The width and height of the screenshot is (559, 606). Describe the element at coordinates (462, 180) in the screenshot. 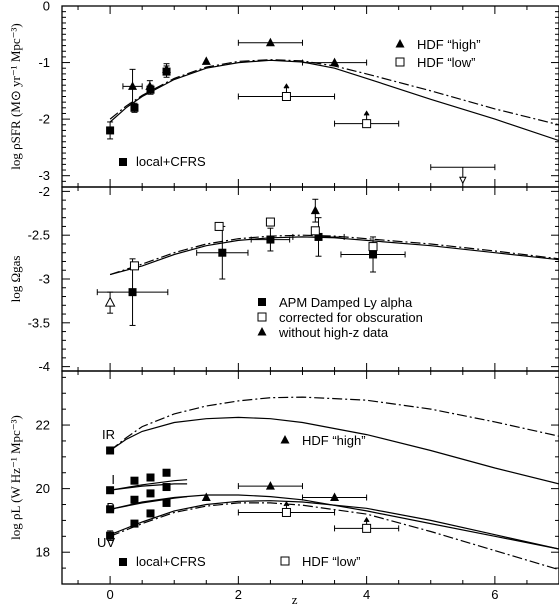

I see `upper-limit-arrow` at that location.